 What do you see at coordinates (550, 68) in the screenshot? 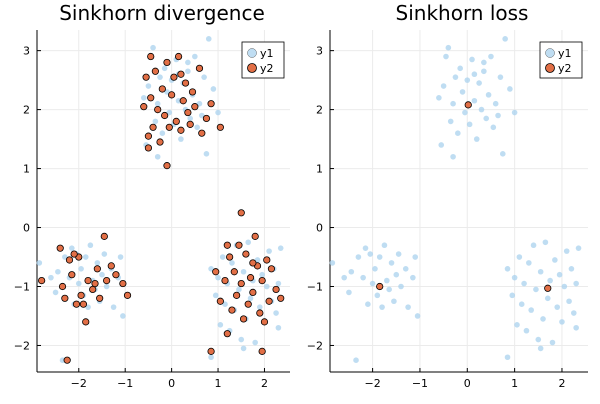
I see `legend-marker-y2` at bounding box center [550, 68].